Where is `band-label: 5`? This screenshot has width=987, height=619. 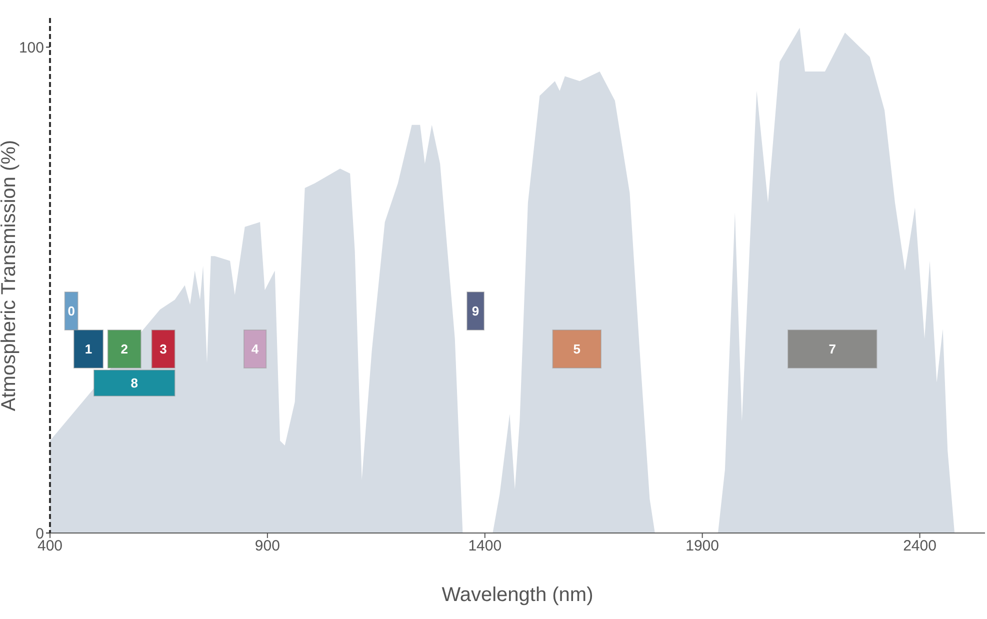 band-label: 5 is located at coordinates (576, 349).